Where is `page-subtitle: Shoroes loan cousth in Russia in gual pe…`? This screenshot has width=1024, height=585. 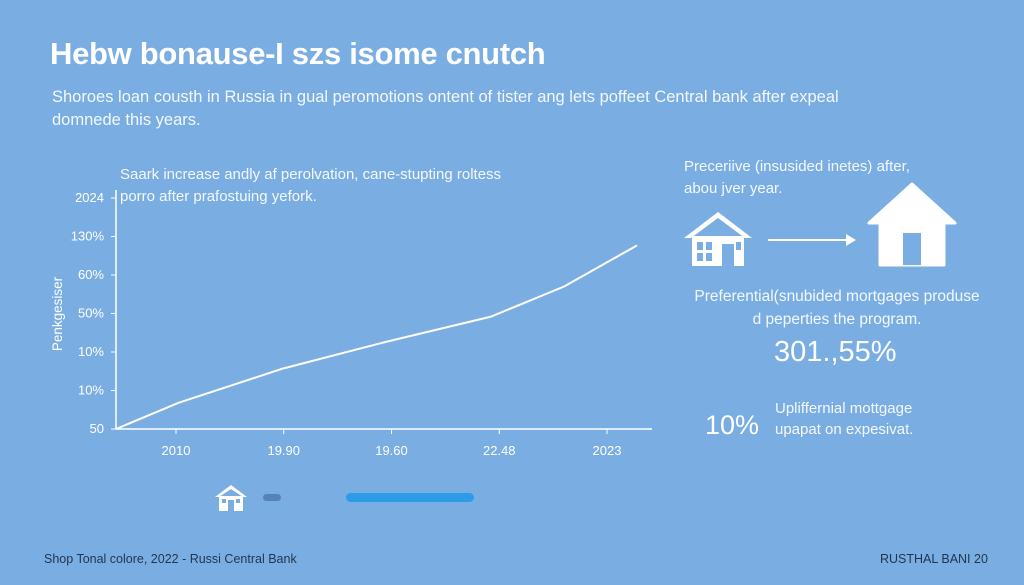 page-subtitle: Shoroes loan cousth in Russia in gual pe… is located at coordinates (445, 108).